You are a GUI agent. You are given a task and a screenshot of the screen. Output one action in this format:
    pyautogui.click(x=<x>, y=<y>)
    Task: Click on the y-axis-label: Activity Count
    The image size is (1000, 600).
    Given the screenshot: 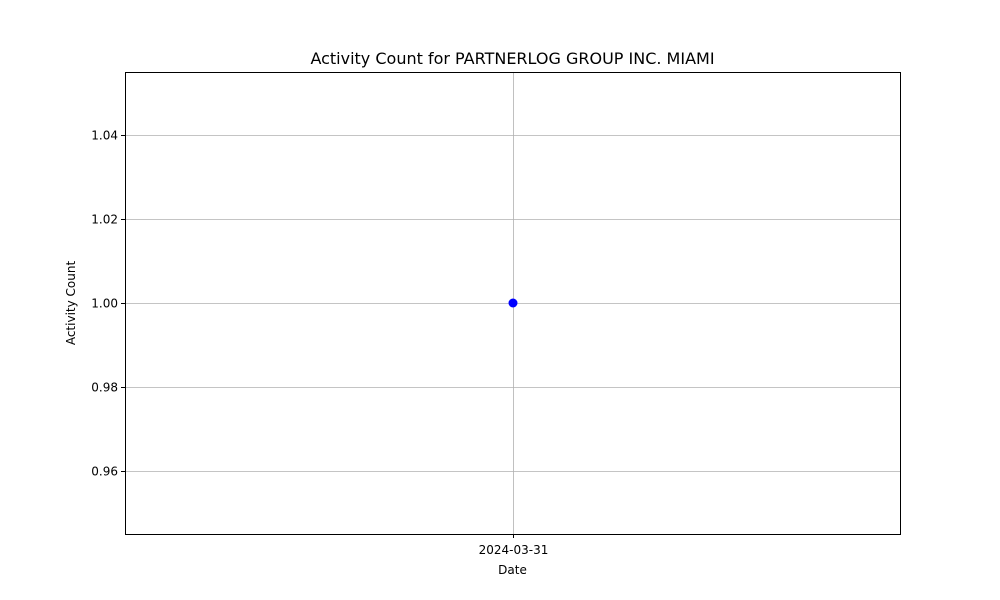 What is the action you would take?
    pyautogui.click(x=71, y=303)
    